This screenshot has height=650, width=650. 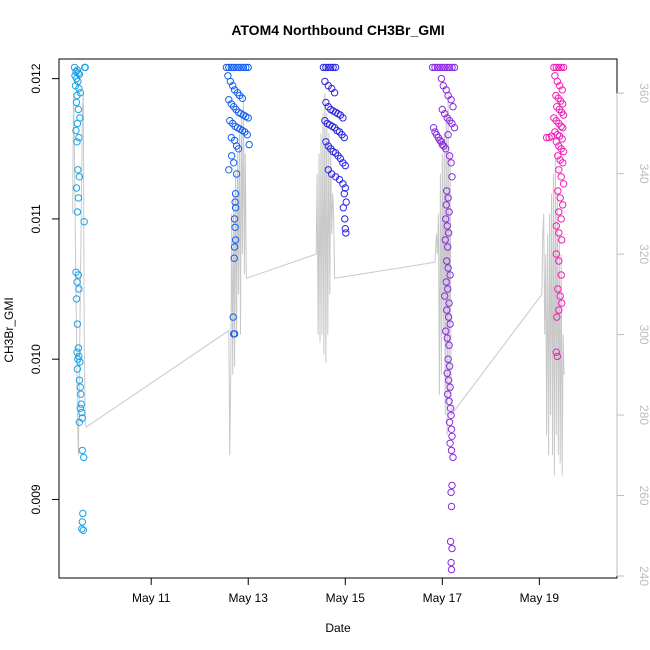 I want to click on y2-tick-label: 240, so click(x=643, y=576).